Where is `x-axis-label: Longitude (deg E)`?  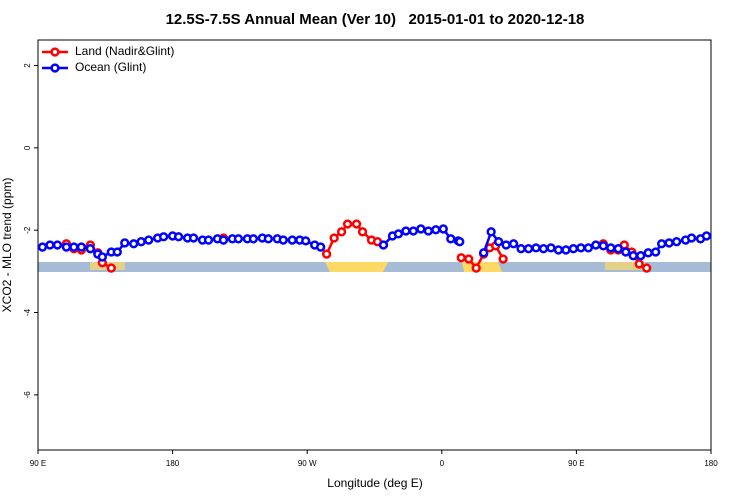
x-axis-label: Longitude (deg E) is located at coordinates (374, 483).